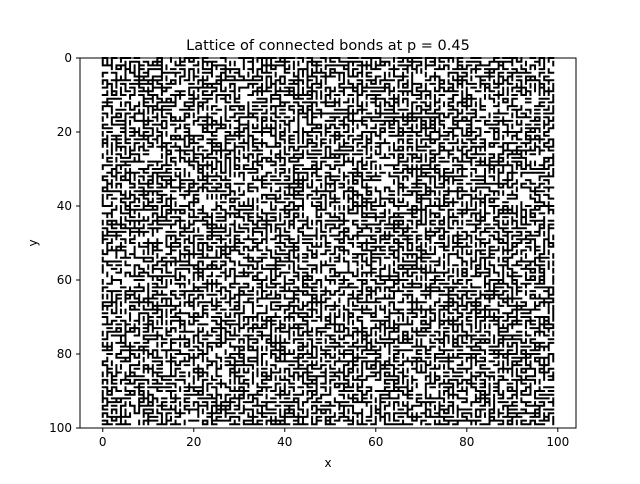  What do you see at coordinates (60, 428) in the screenshot?
I see `y-tick-label: 100` at bounding box center [60, 428].